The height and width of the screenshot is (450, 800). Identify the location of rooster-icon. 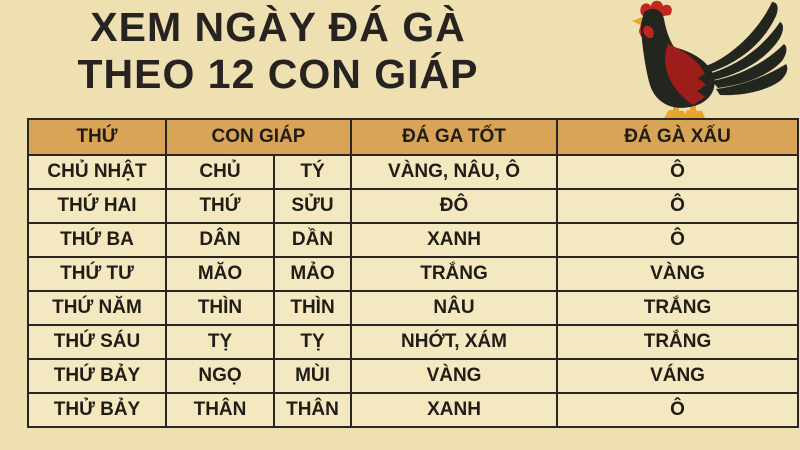
(710, 59).